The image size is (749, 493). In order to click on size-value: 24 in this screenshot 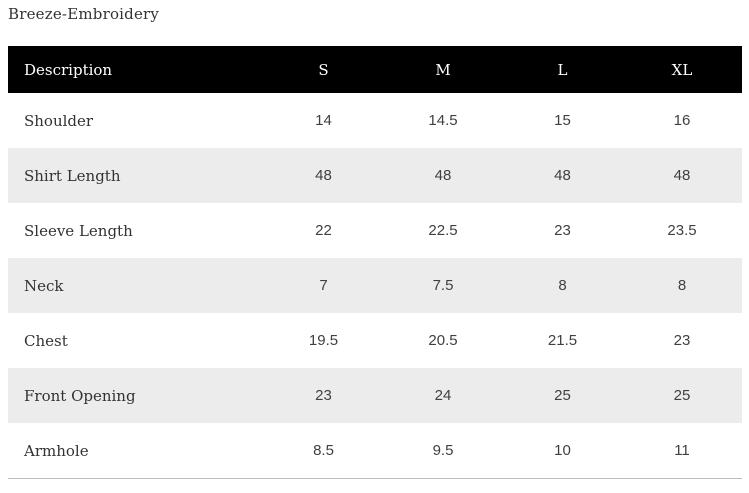, I will do `click(443, 395)`.